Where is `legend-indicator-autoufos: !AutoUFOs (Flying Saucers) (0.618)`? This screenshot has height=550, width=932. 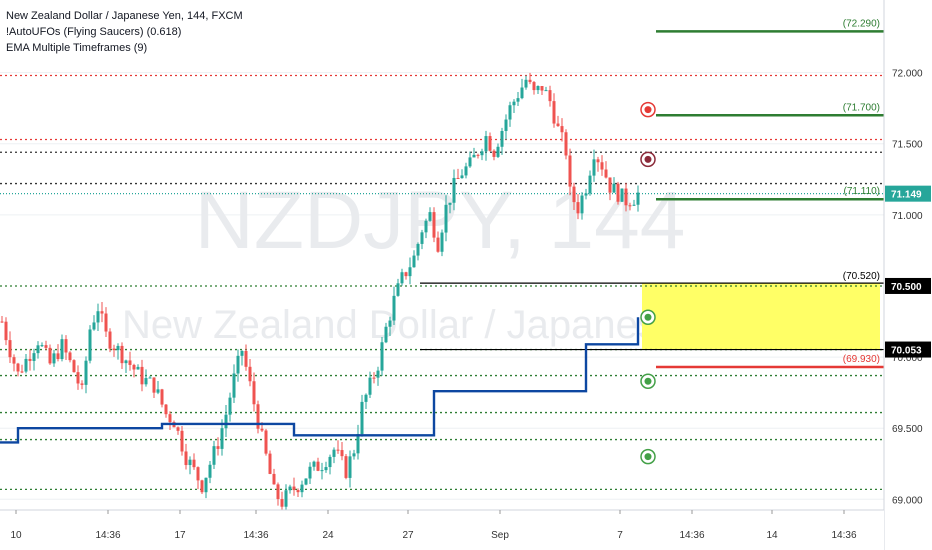
legend-indicator-autoufos: !AutoUFOs (Flying Saucers) (0.618) is located at coordinates (94, 32).